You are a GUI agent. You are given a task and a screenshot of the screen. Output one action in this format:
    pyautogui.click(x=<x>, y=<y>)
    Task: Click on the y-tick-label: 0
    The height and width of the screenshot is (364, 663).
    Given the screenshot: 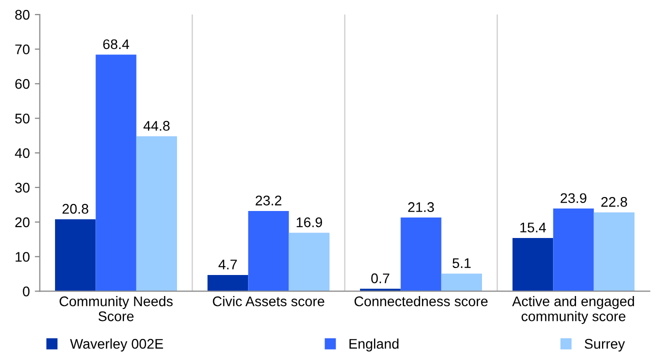 What is the action you would take?
    pyautogui.click(x=26, y=291)
    